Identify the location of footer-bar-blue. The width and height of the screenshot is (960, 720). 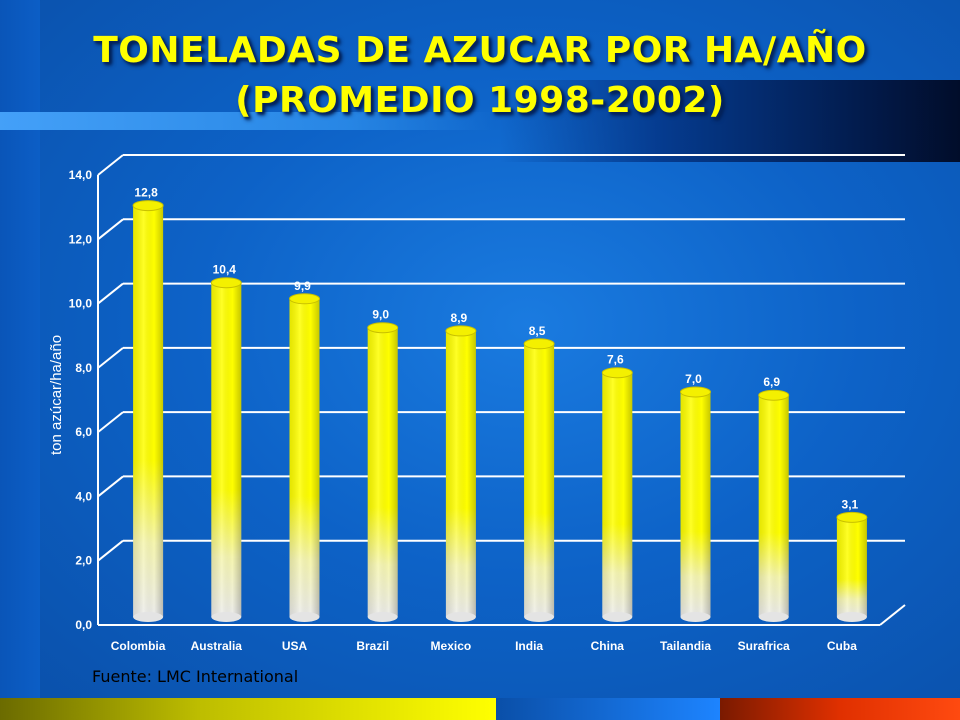
(608, 709).